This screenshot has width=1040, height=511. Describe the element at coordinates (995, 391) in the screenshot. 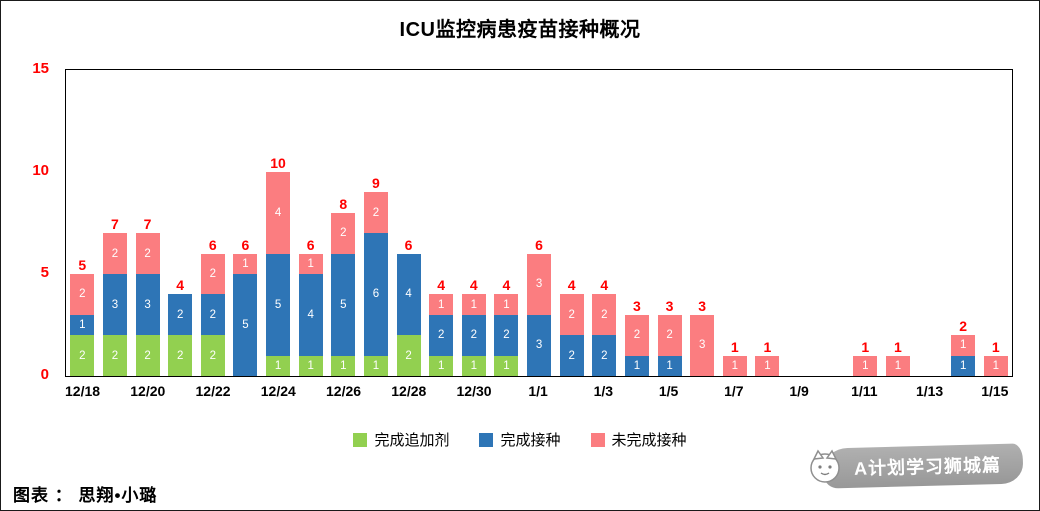

I see `x-tick-label: 1/15` at that location.